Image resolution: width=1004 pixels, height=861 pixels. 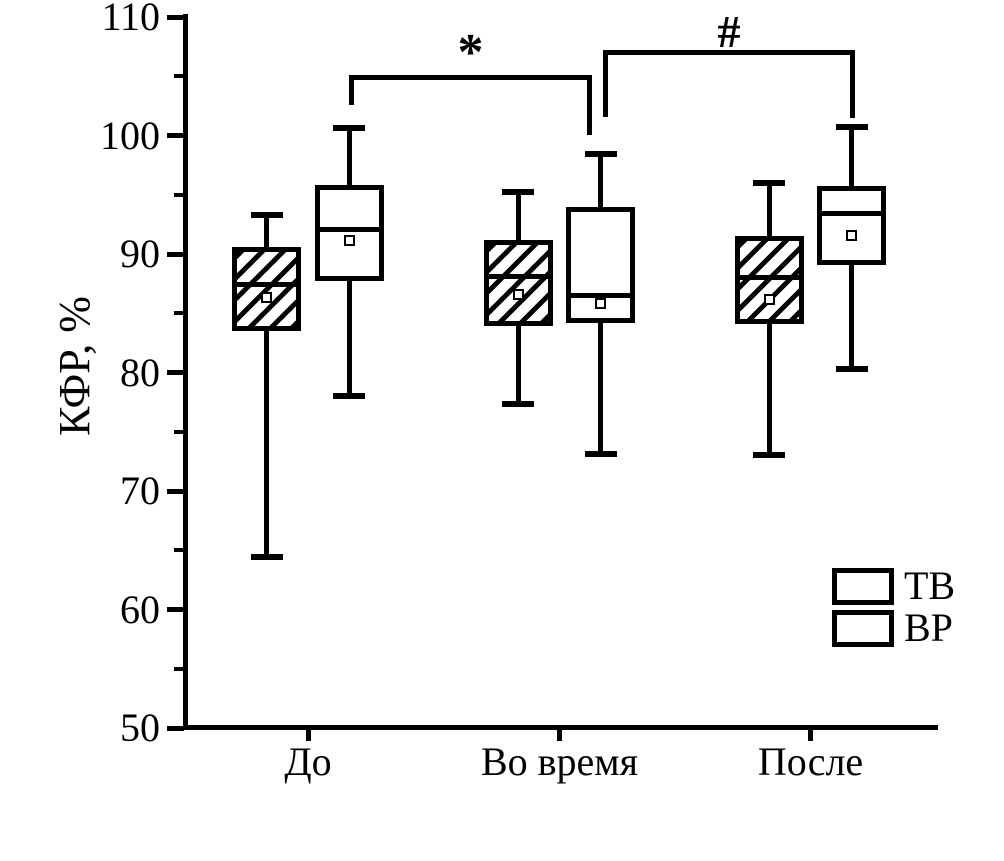 I want to click on x-axis-category-label: Во время, so click(x=559, y=761).